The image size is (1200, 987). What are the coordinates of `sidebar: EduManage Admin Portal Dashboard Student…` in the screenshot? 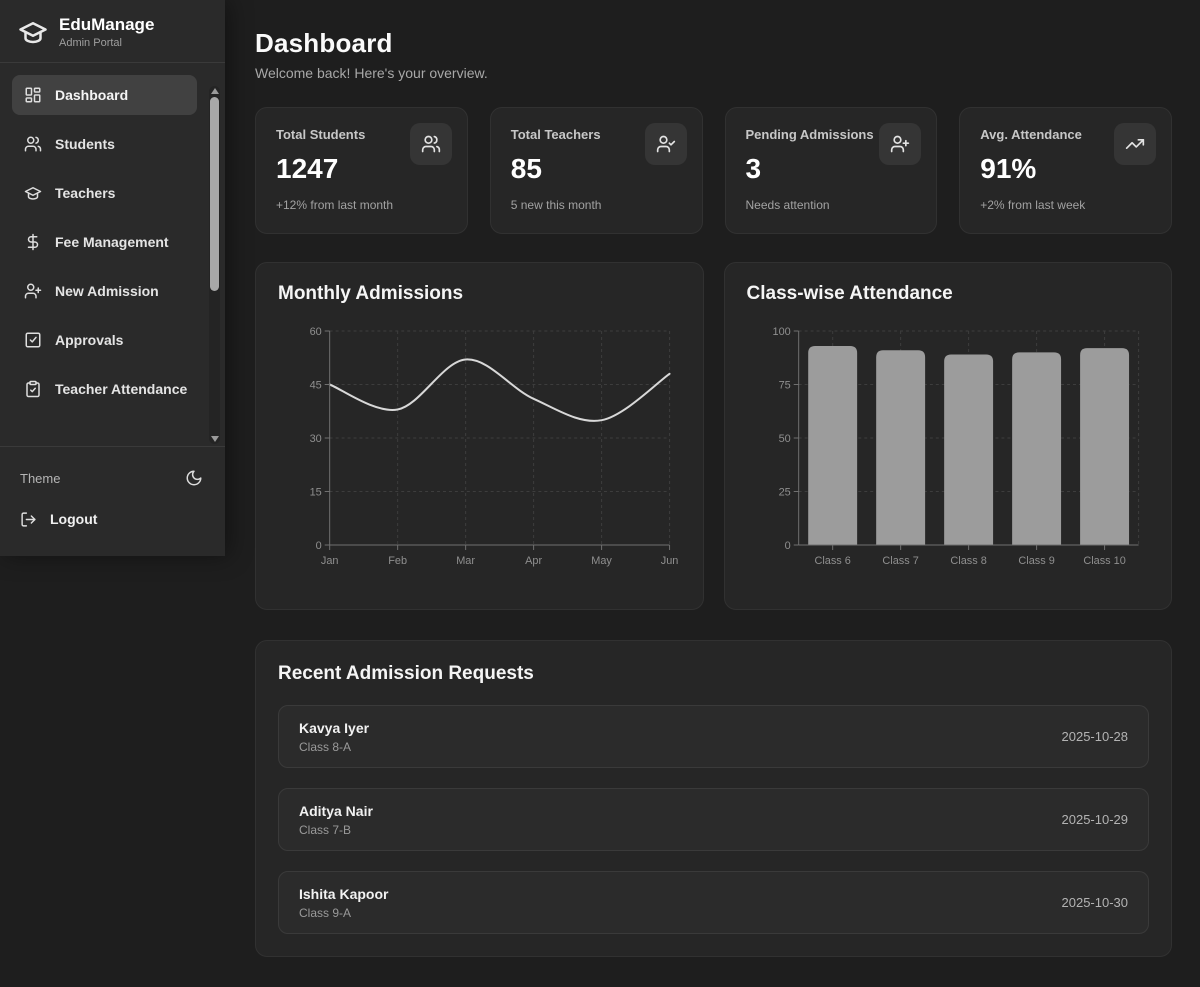 It's located at (112, 278).